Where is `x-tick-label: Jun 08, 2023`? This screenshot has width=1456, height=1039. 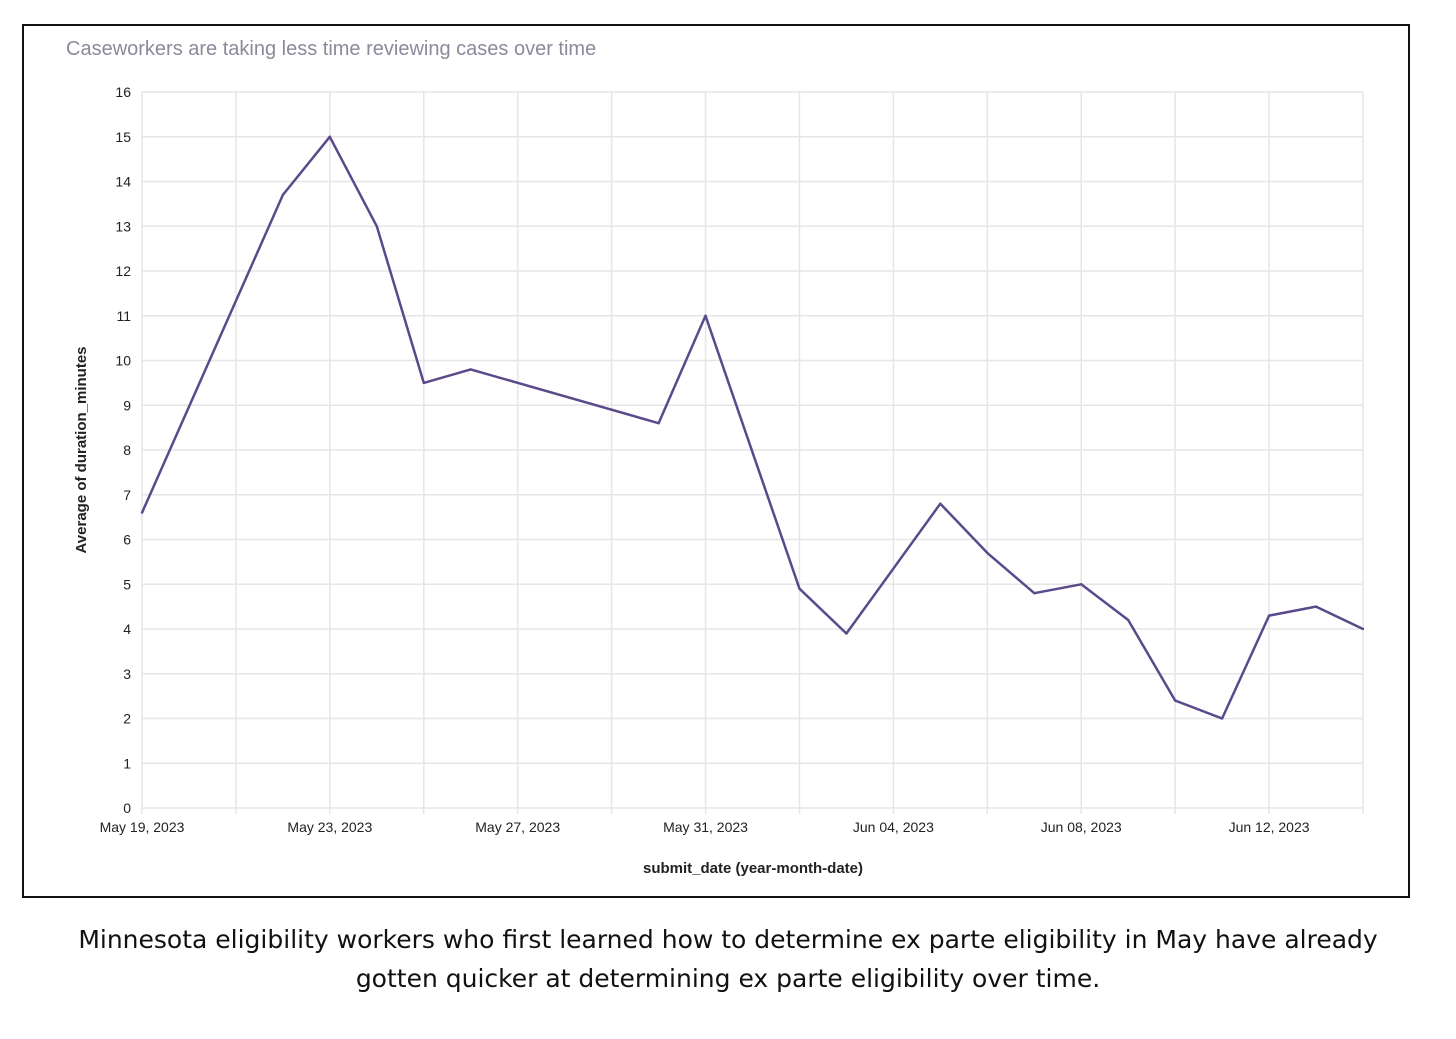
x-tick-label: Jun 08, 2023 is located at coordinates (1081, 827).